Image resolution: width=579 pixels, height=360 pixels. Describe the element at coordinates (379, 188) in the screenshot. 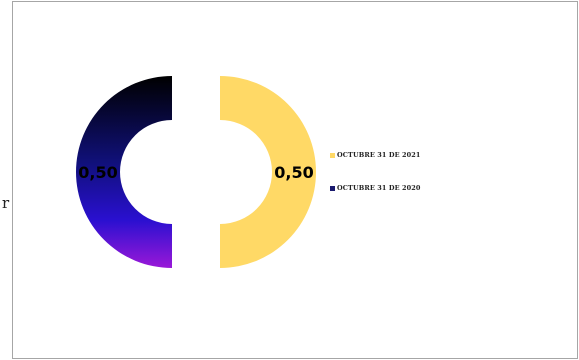

I see `legend-label: OCTUBRE 31 DE 2020` at that location.